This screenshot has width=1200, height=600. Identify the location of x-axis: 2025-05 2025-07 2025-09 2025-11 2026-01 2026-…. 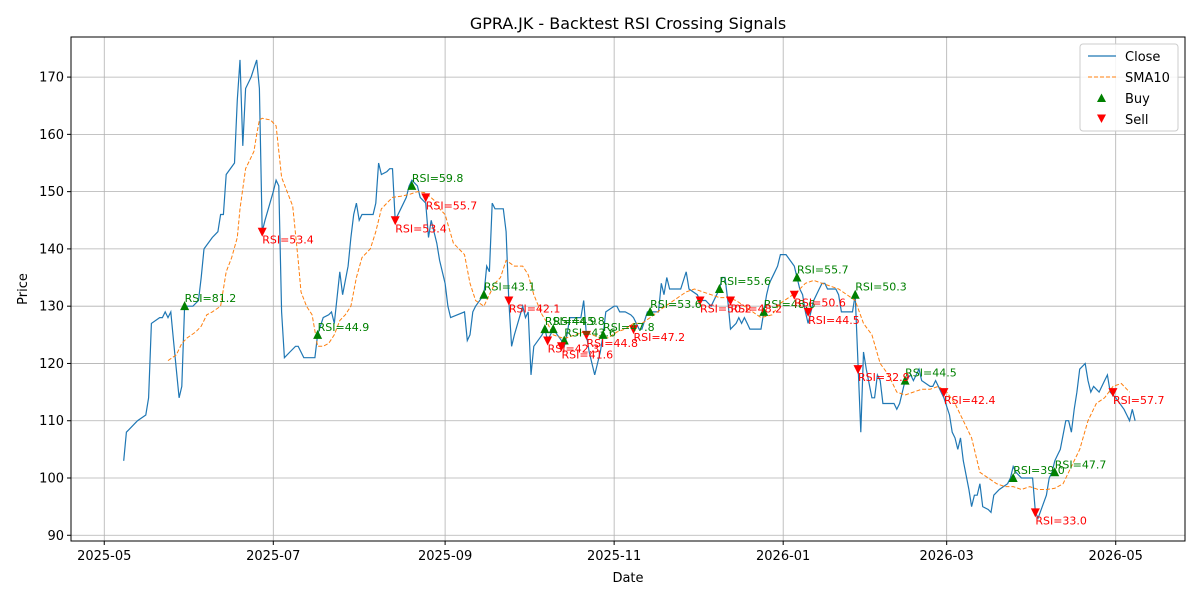
(610, 552).